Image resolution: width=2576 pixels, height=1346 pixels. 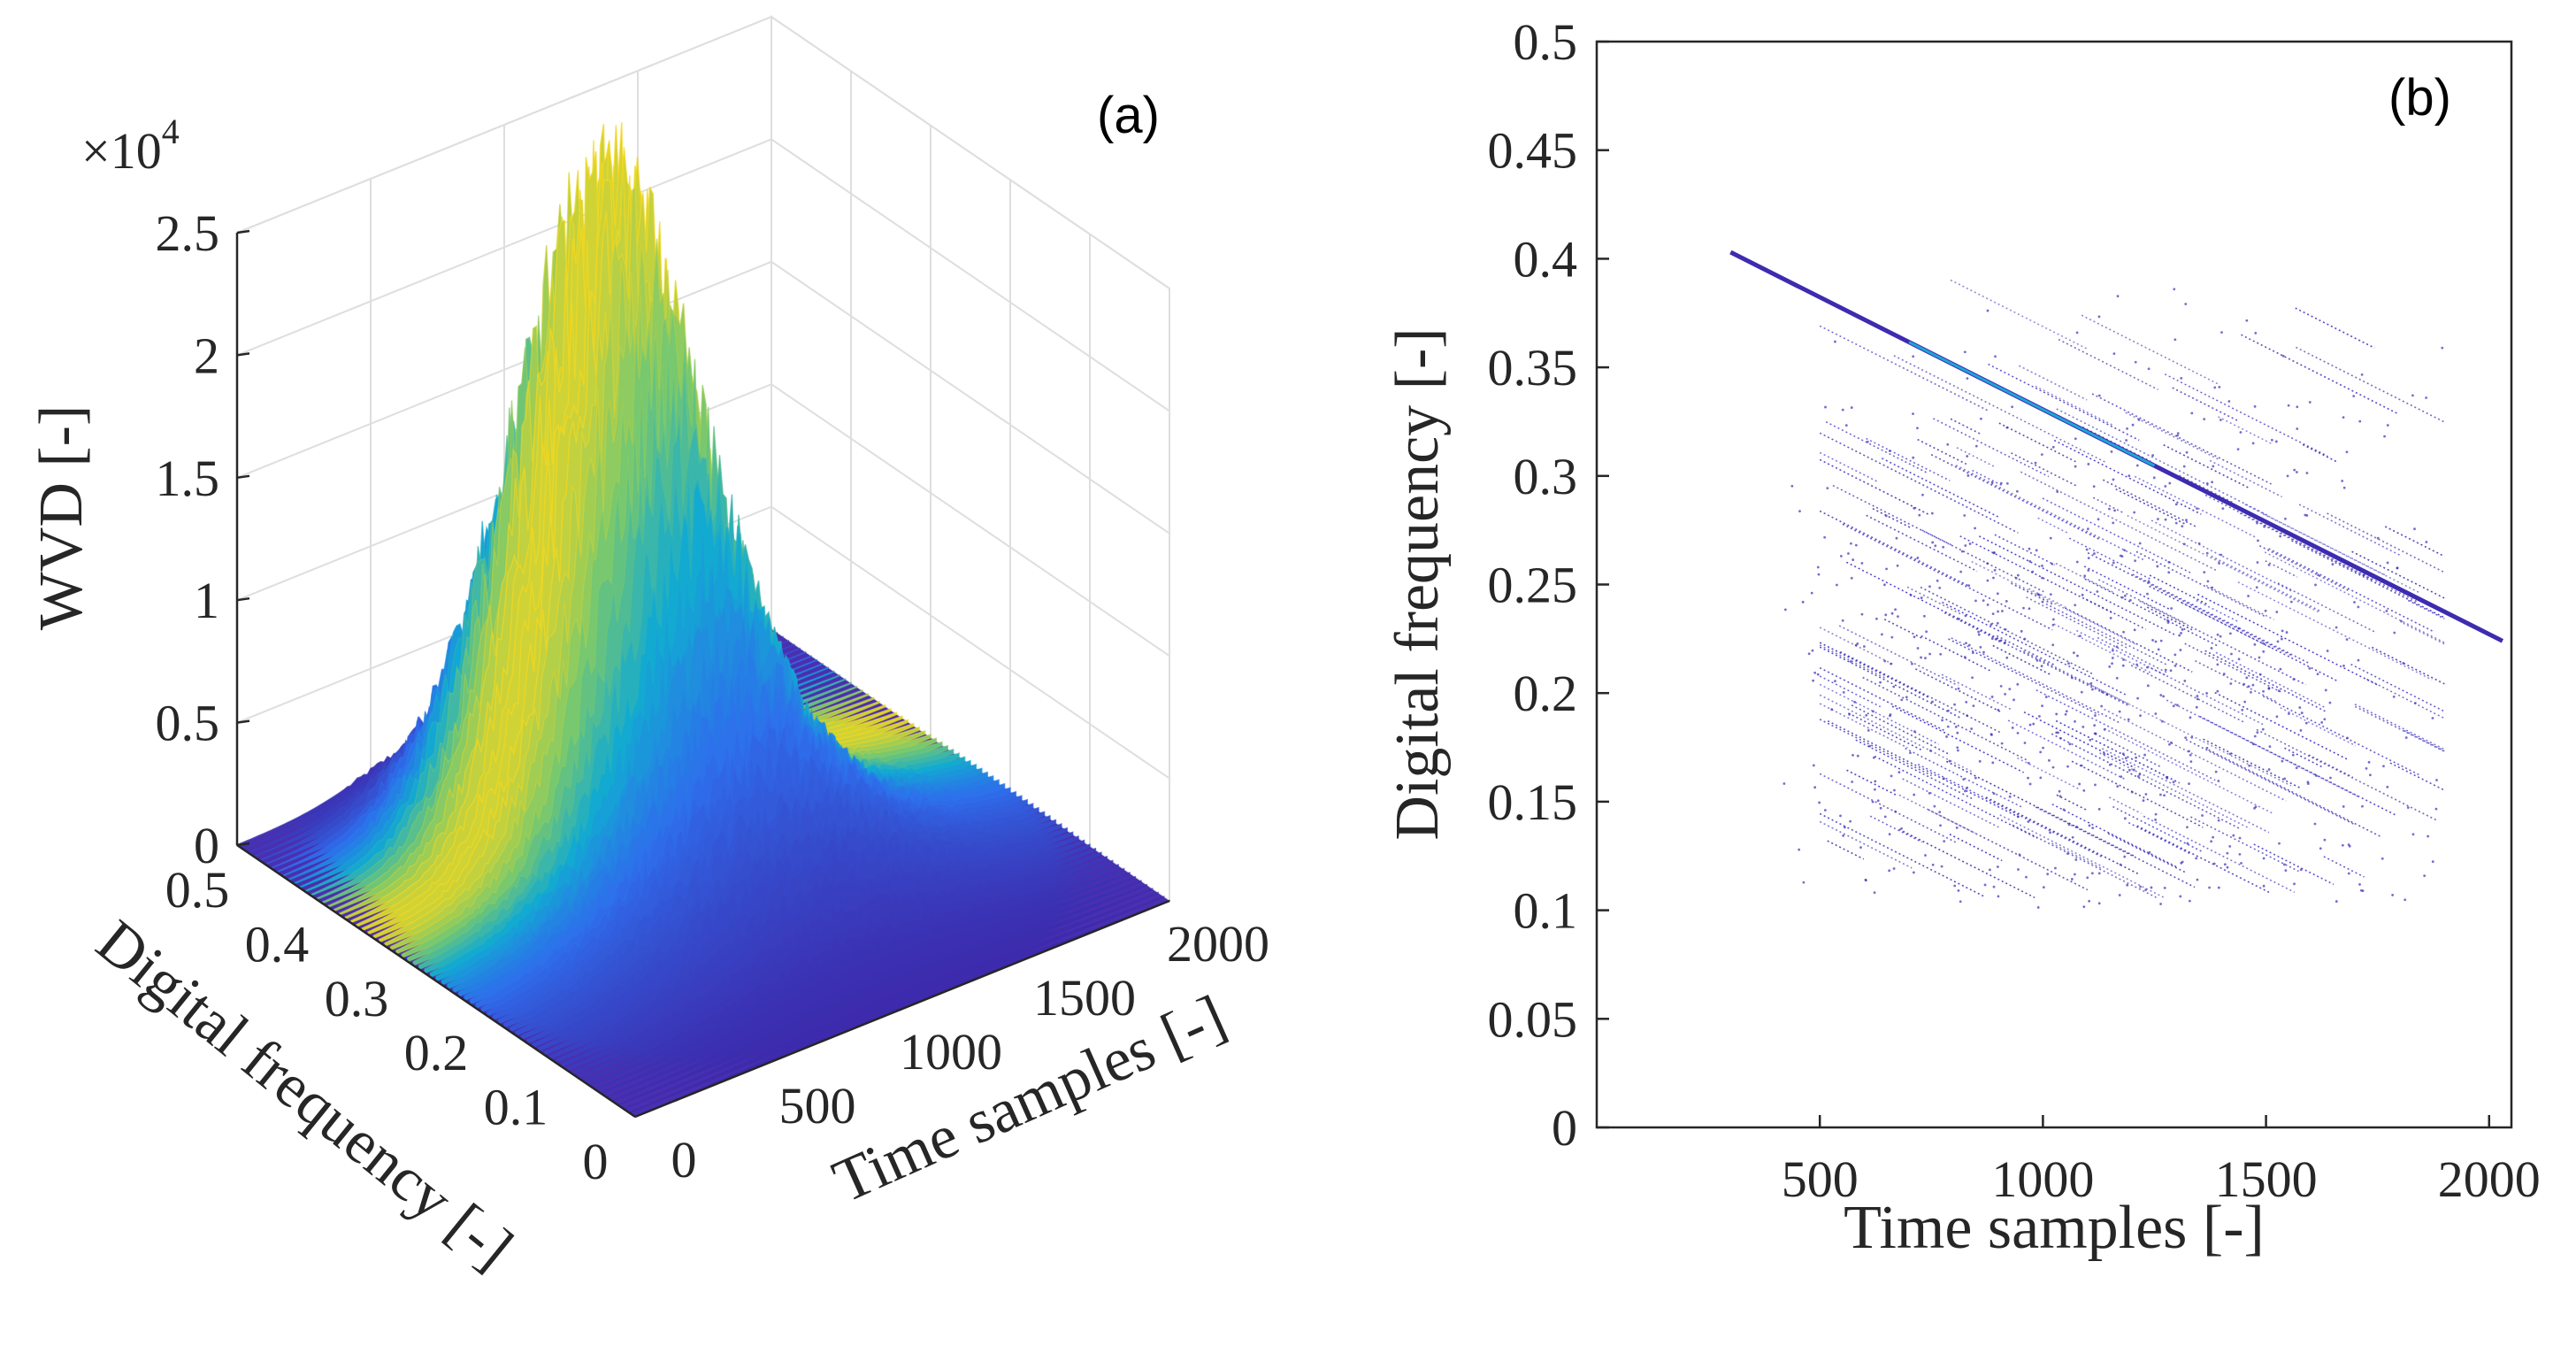 I want to click on panel-b-ylabel: Digital frequency [-], so click(x=1418, y=583).